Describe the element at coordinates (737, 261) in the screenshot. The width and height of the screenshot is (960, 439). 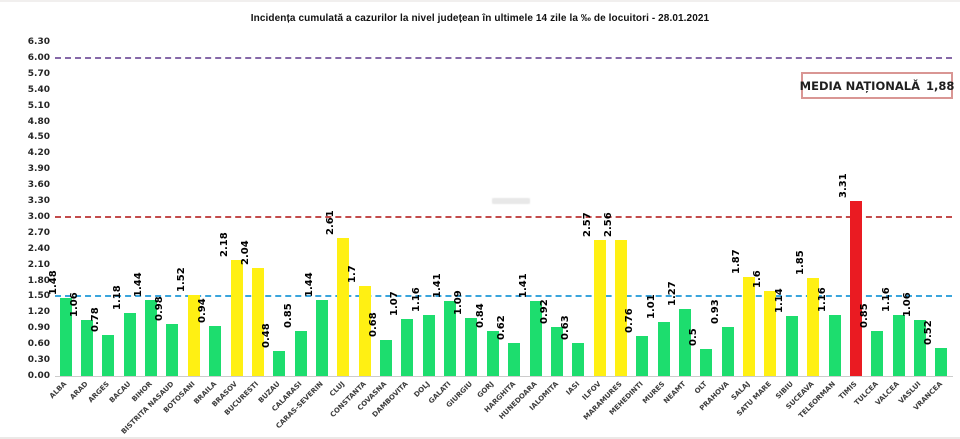
I see `bar-value-label-salaj: 1.87` at that location.